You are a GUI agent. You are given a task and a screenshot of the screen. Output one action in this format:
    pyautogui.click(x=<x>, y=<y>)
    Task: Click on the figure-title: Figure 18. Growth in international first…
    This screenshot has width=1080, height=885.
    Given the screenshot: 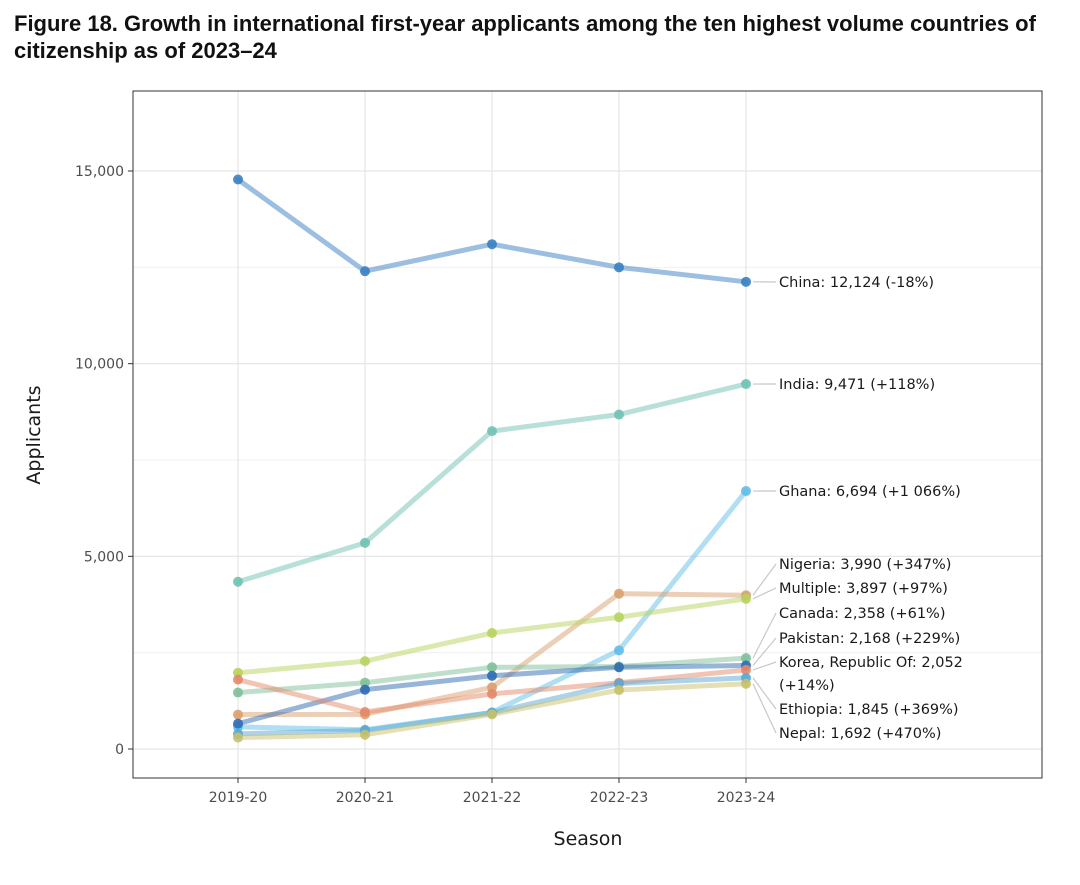 What is the action you would take?
    pyautogui.click(x=525, y=37)
    